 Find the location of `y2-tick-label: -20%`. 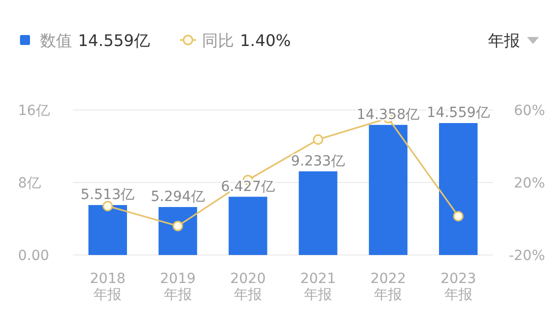

y2-tick-label: -20% is located at coordinates (526, 256).